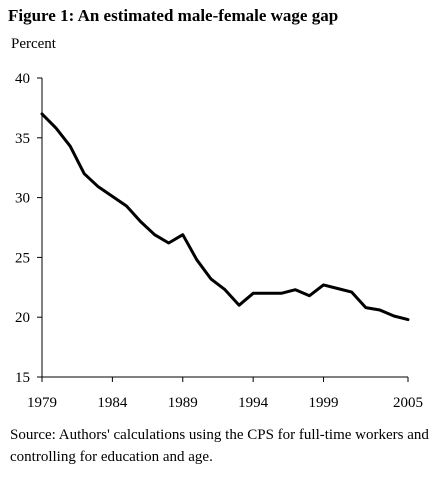 This screenshot has width=436, height=480. I want to click on y-tick-label: 25, so click(22, 258).